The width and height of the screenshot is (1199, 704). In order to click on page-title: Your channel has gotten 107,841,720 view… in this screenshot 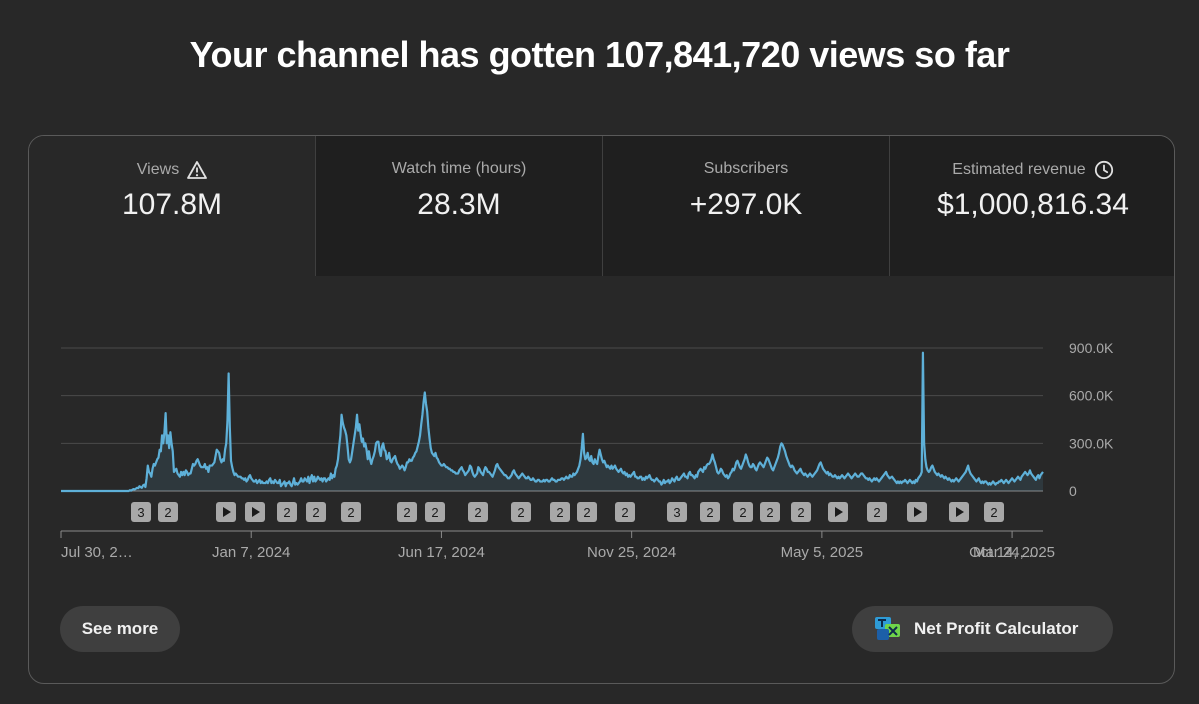, I will do `click(599, 54)`.